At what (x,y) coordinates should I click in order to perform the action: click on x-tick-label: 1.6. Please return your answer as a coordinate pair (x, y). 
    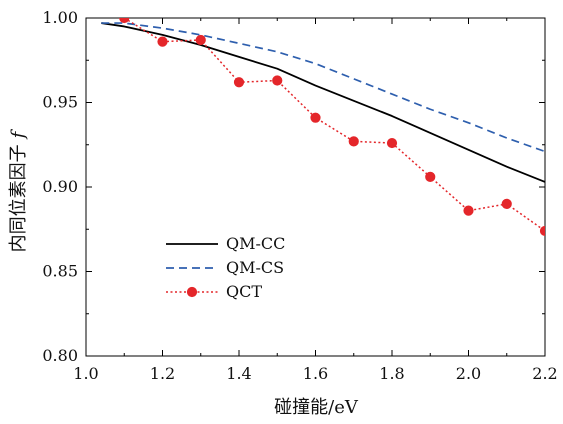
    Looking at the image, I should click on (315, 373).